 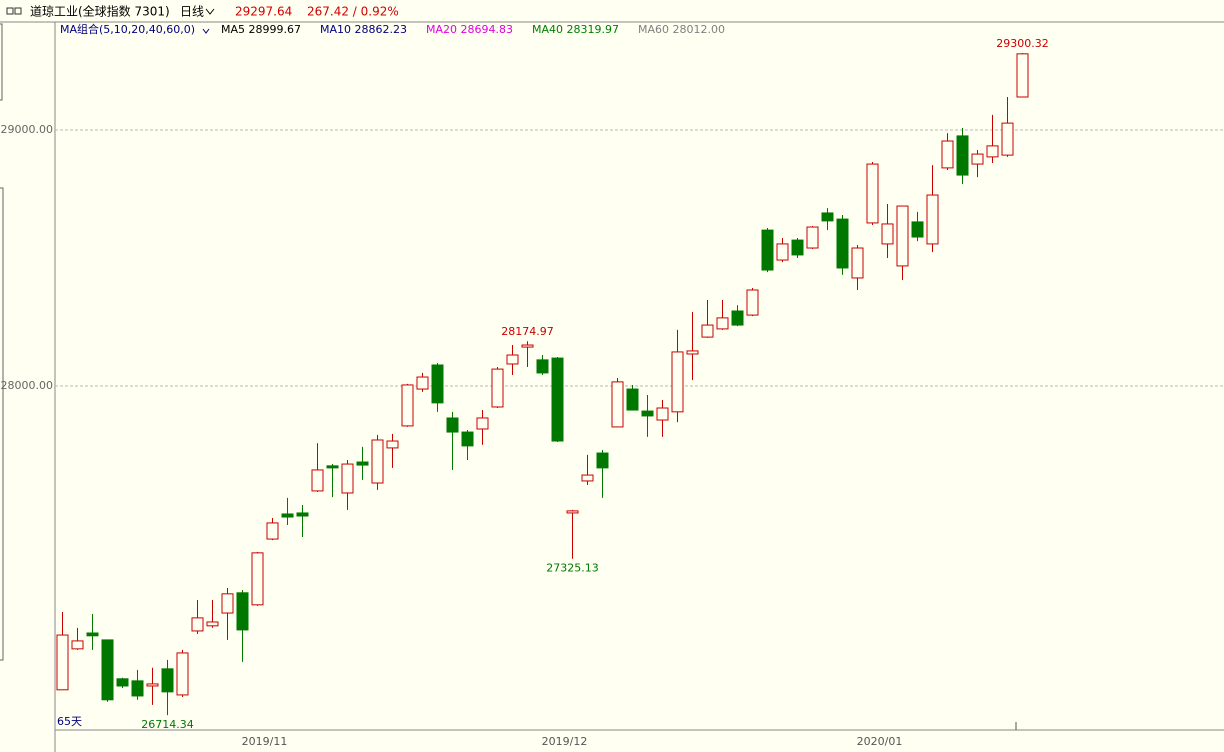 What do you see at coordinates (2, 342) in the screenshot?
I see `side-panel-edge` at bounding box center [2, 342].